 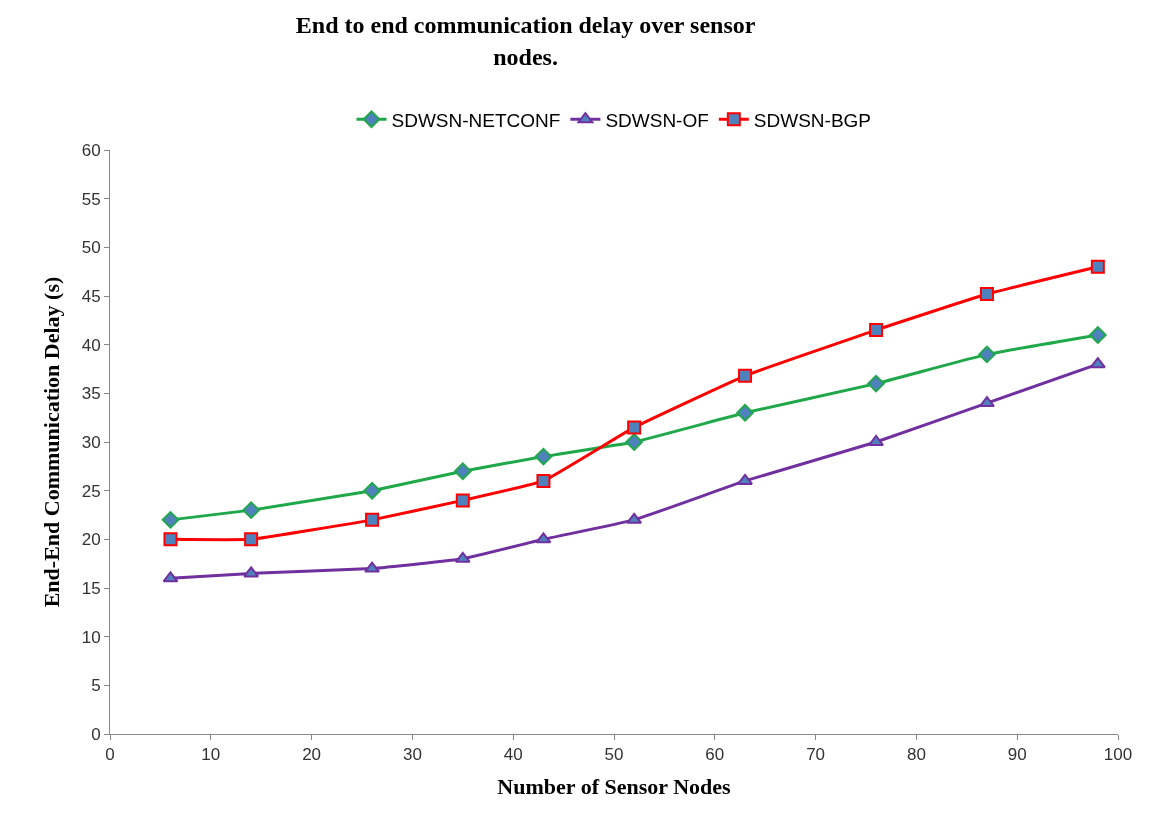 I want to click on x-tick-label: 50, so click(x=614, y=755).